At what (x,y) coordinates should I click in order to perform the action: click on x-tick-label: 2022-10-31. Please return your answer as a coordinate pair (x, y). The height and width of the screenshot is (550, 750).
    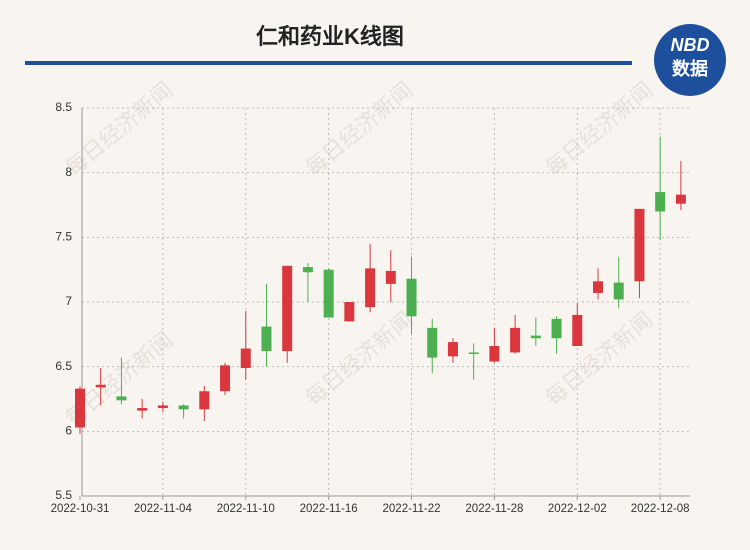
    Looking at the image, I should click on (80, 509).